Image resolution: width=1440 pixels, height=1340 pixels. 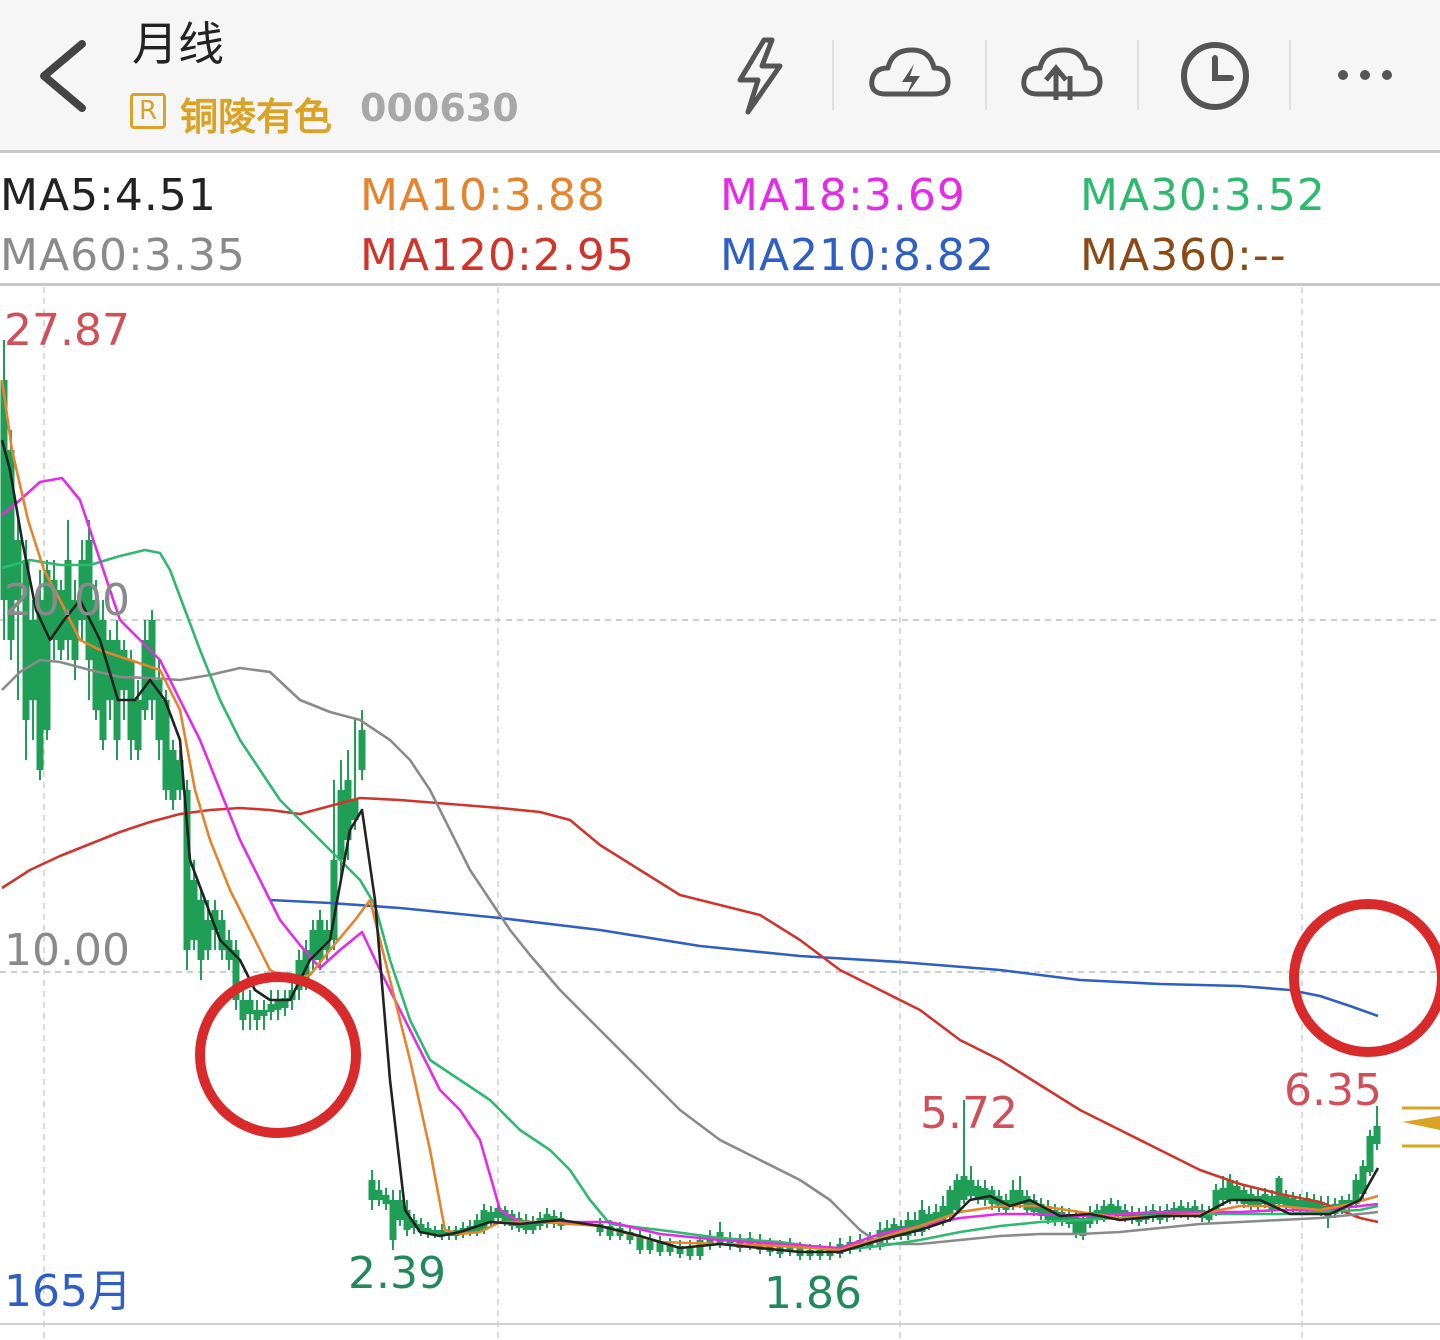 I want to click on ma10-value: MA10:3.88, so click(x=483, y=195).